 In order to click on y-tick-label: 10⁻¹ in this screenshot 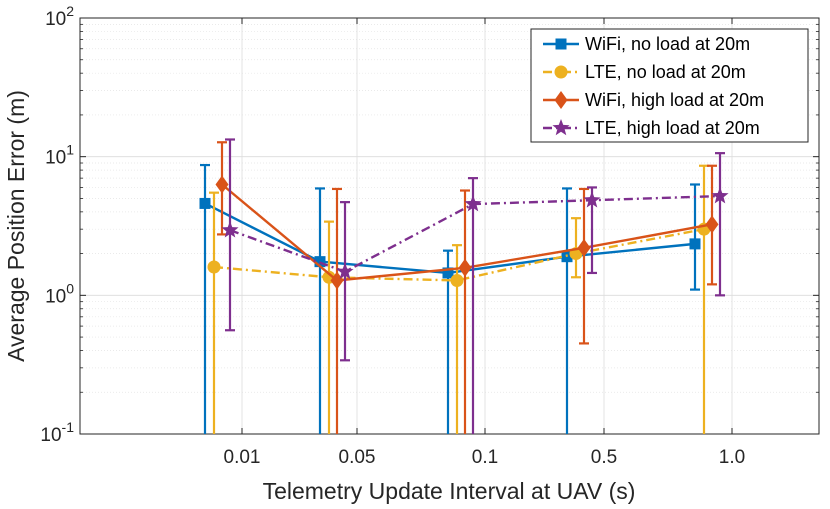, I will do `click(57, 432)`.